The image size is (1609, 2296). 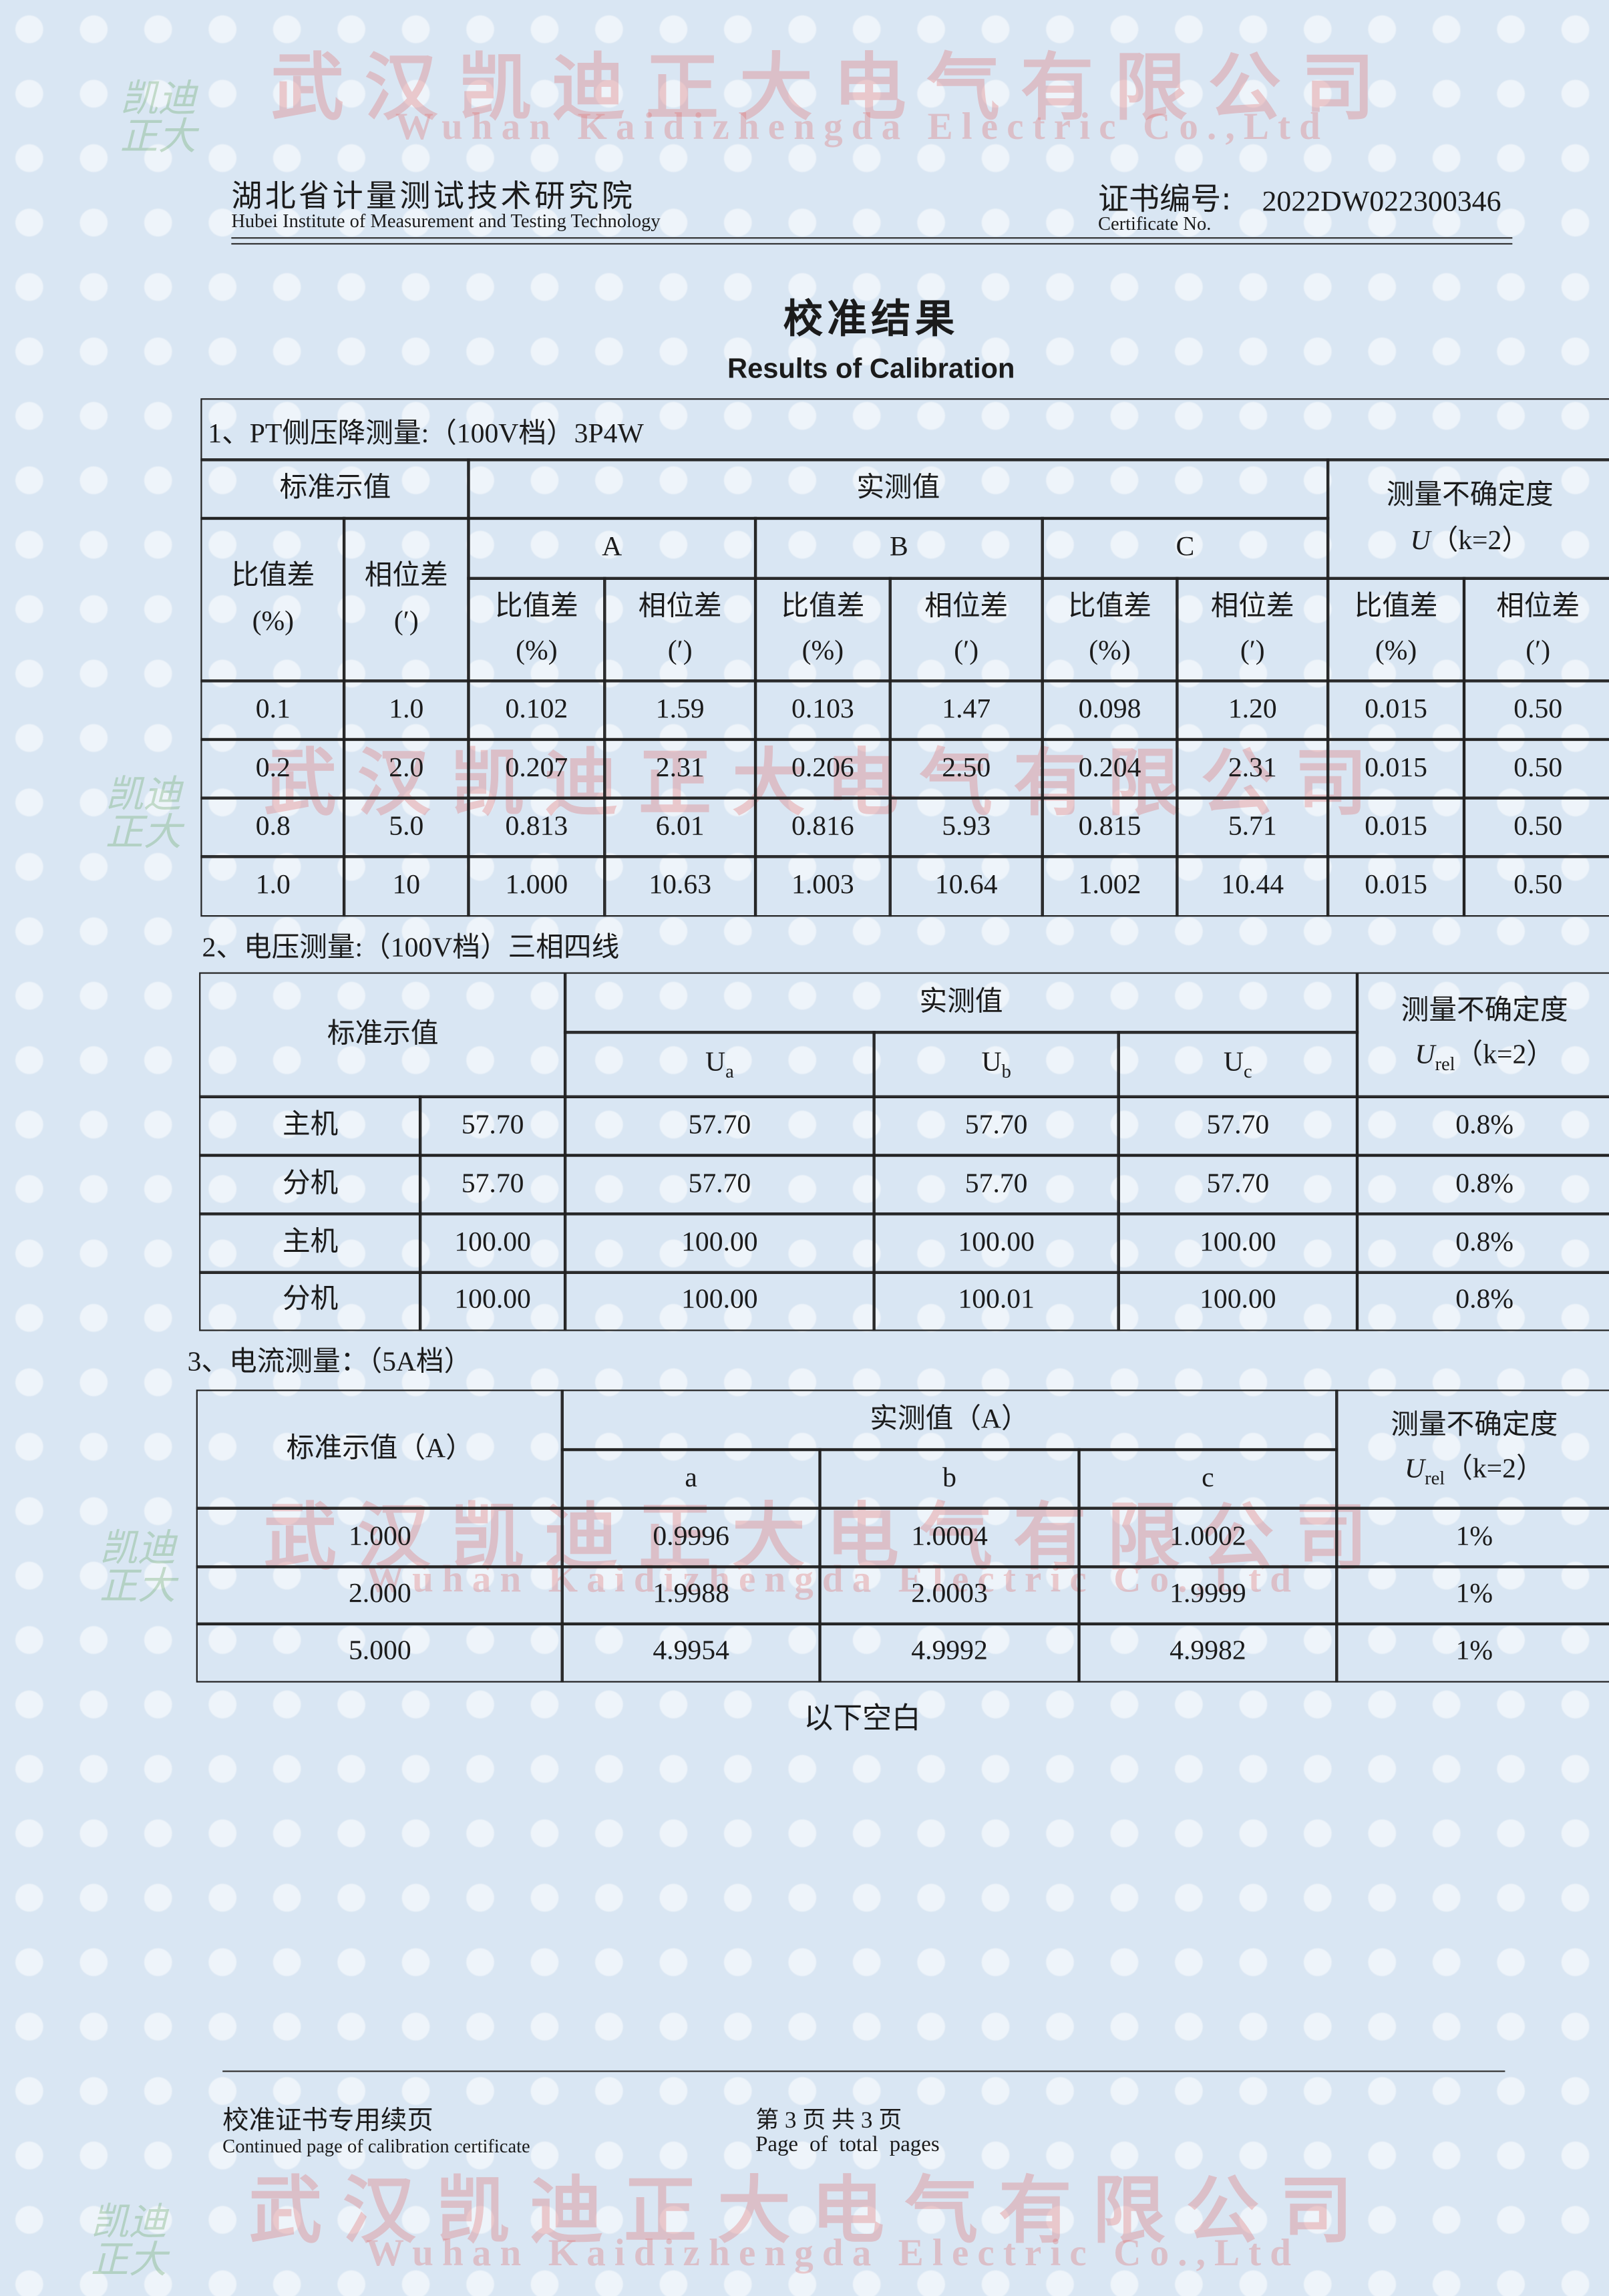 I want to click on cell-line: 0.815, so click(x=1110, y=827).